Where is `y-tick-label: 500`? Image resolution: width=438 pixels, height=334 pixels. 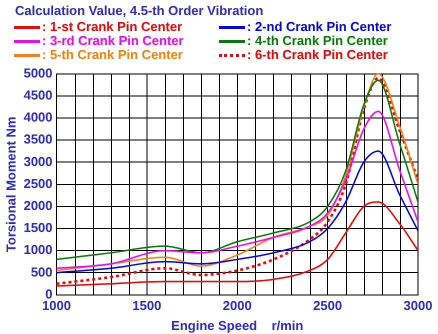 y-tick-label: 500 is located at coordinates (41, 272).